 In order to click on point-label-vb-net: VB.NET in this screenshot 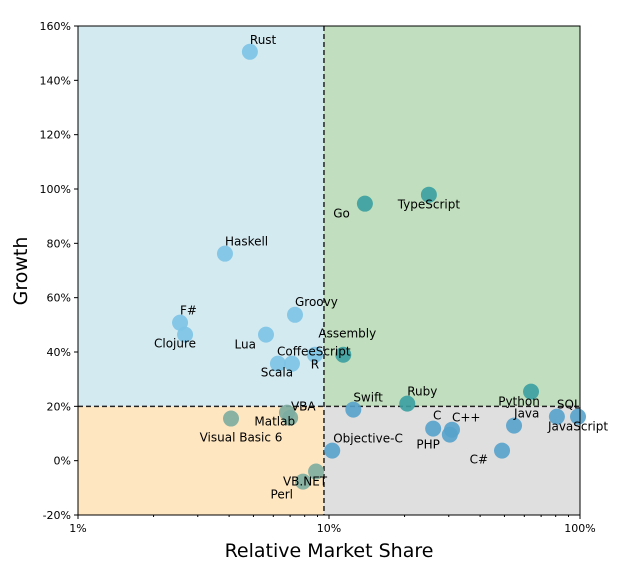, I will do `click(305, 482)`.